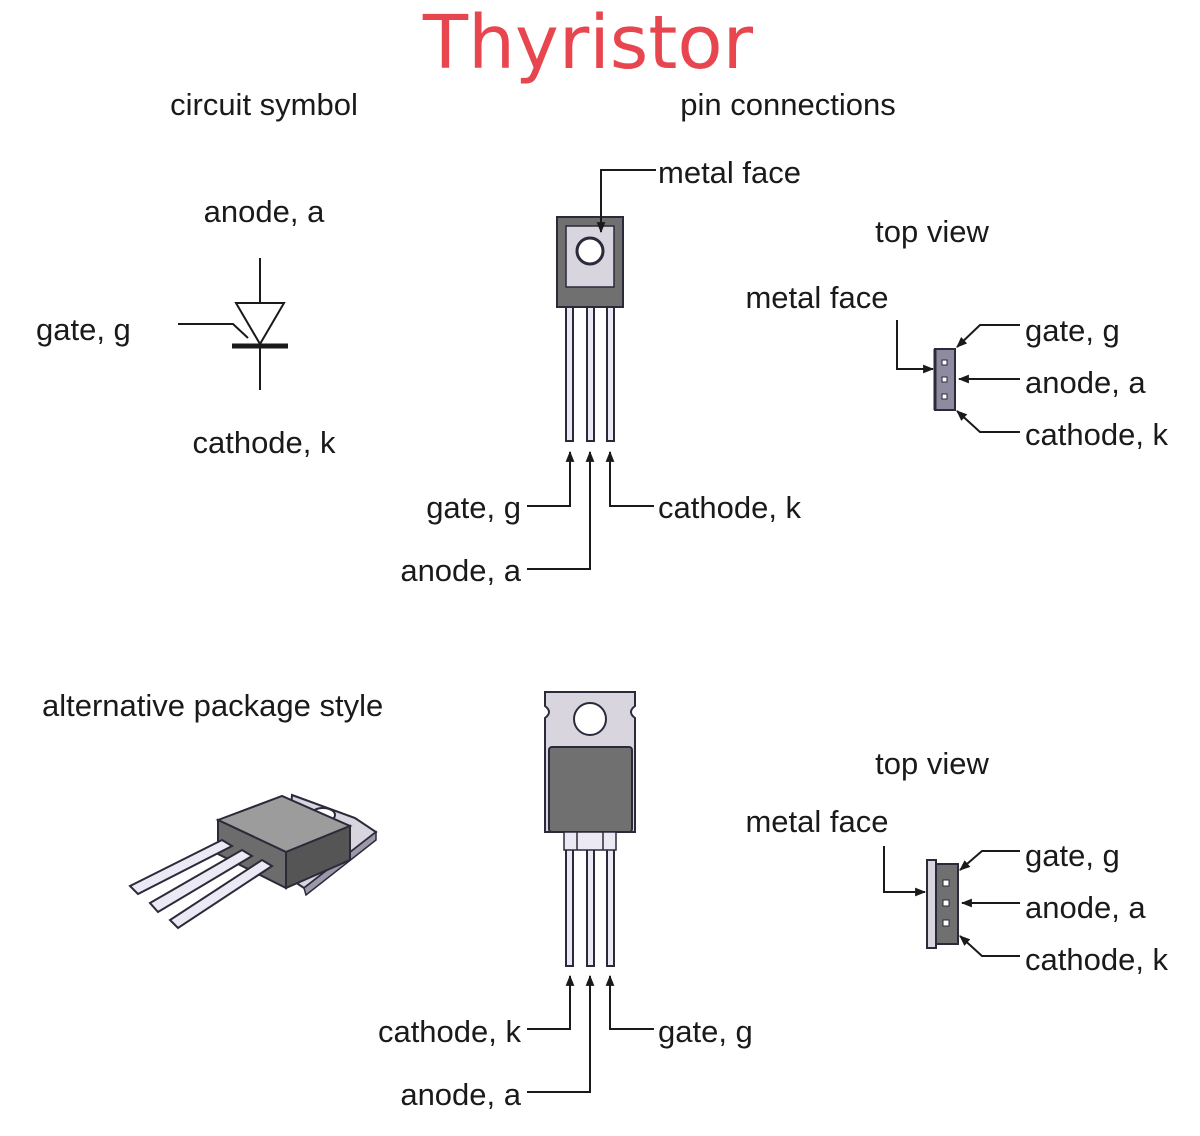 Image resolution: width=1200 pixels, height=1136 pixels. What do you see at coordinates (569, 374) in the screenshot?
I see `pin-gate` at bounding box center [569, 374].